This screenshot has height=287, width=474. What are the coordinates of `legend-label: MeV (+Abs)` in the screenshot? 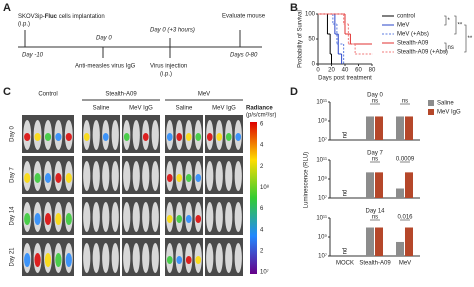 It's located at (413, 35).